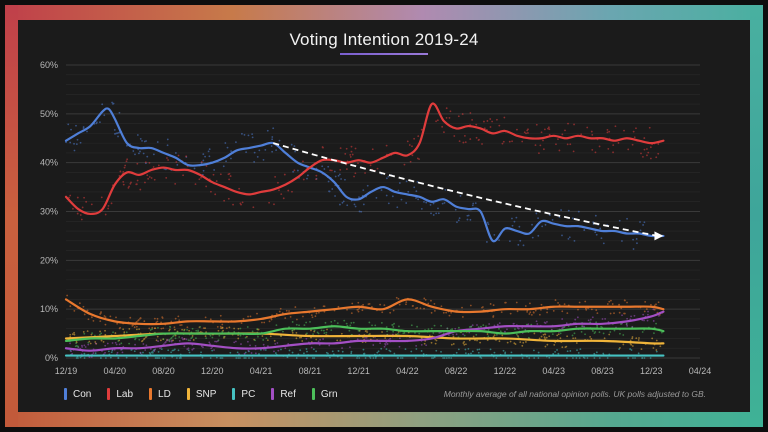 The width and height of the screenshot is (768, 432). I want to click on legend-item-con: Con, so click(77, 394).